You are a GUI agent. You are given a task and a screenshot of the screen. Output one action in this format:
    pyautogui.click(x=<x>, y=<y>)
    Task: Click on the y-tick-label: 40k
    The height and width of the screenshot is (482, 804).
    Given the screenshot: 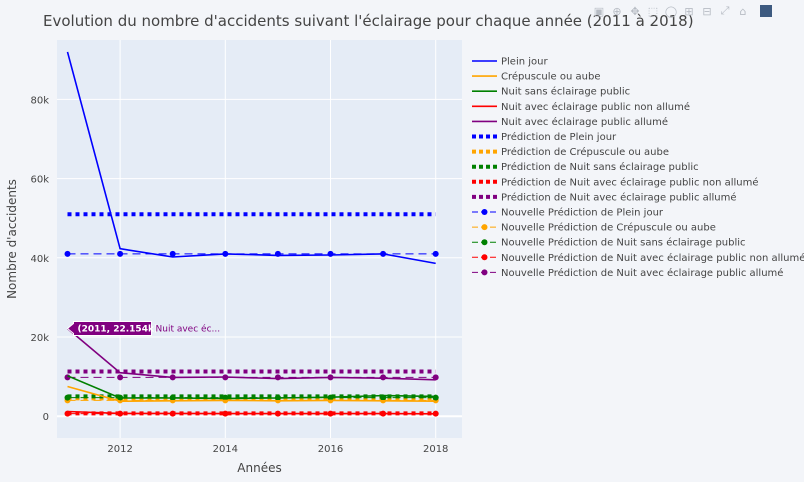 What is the action you would take?
    pyautogui.click(x=39, y=259)
    